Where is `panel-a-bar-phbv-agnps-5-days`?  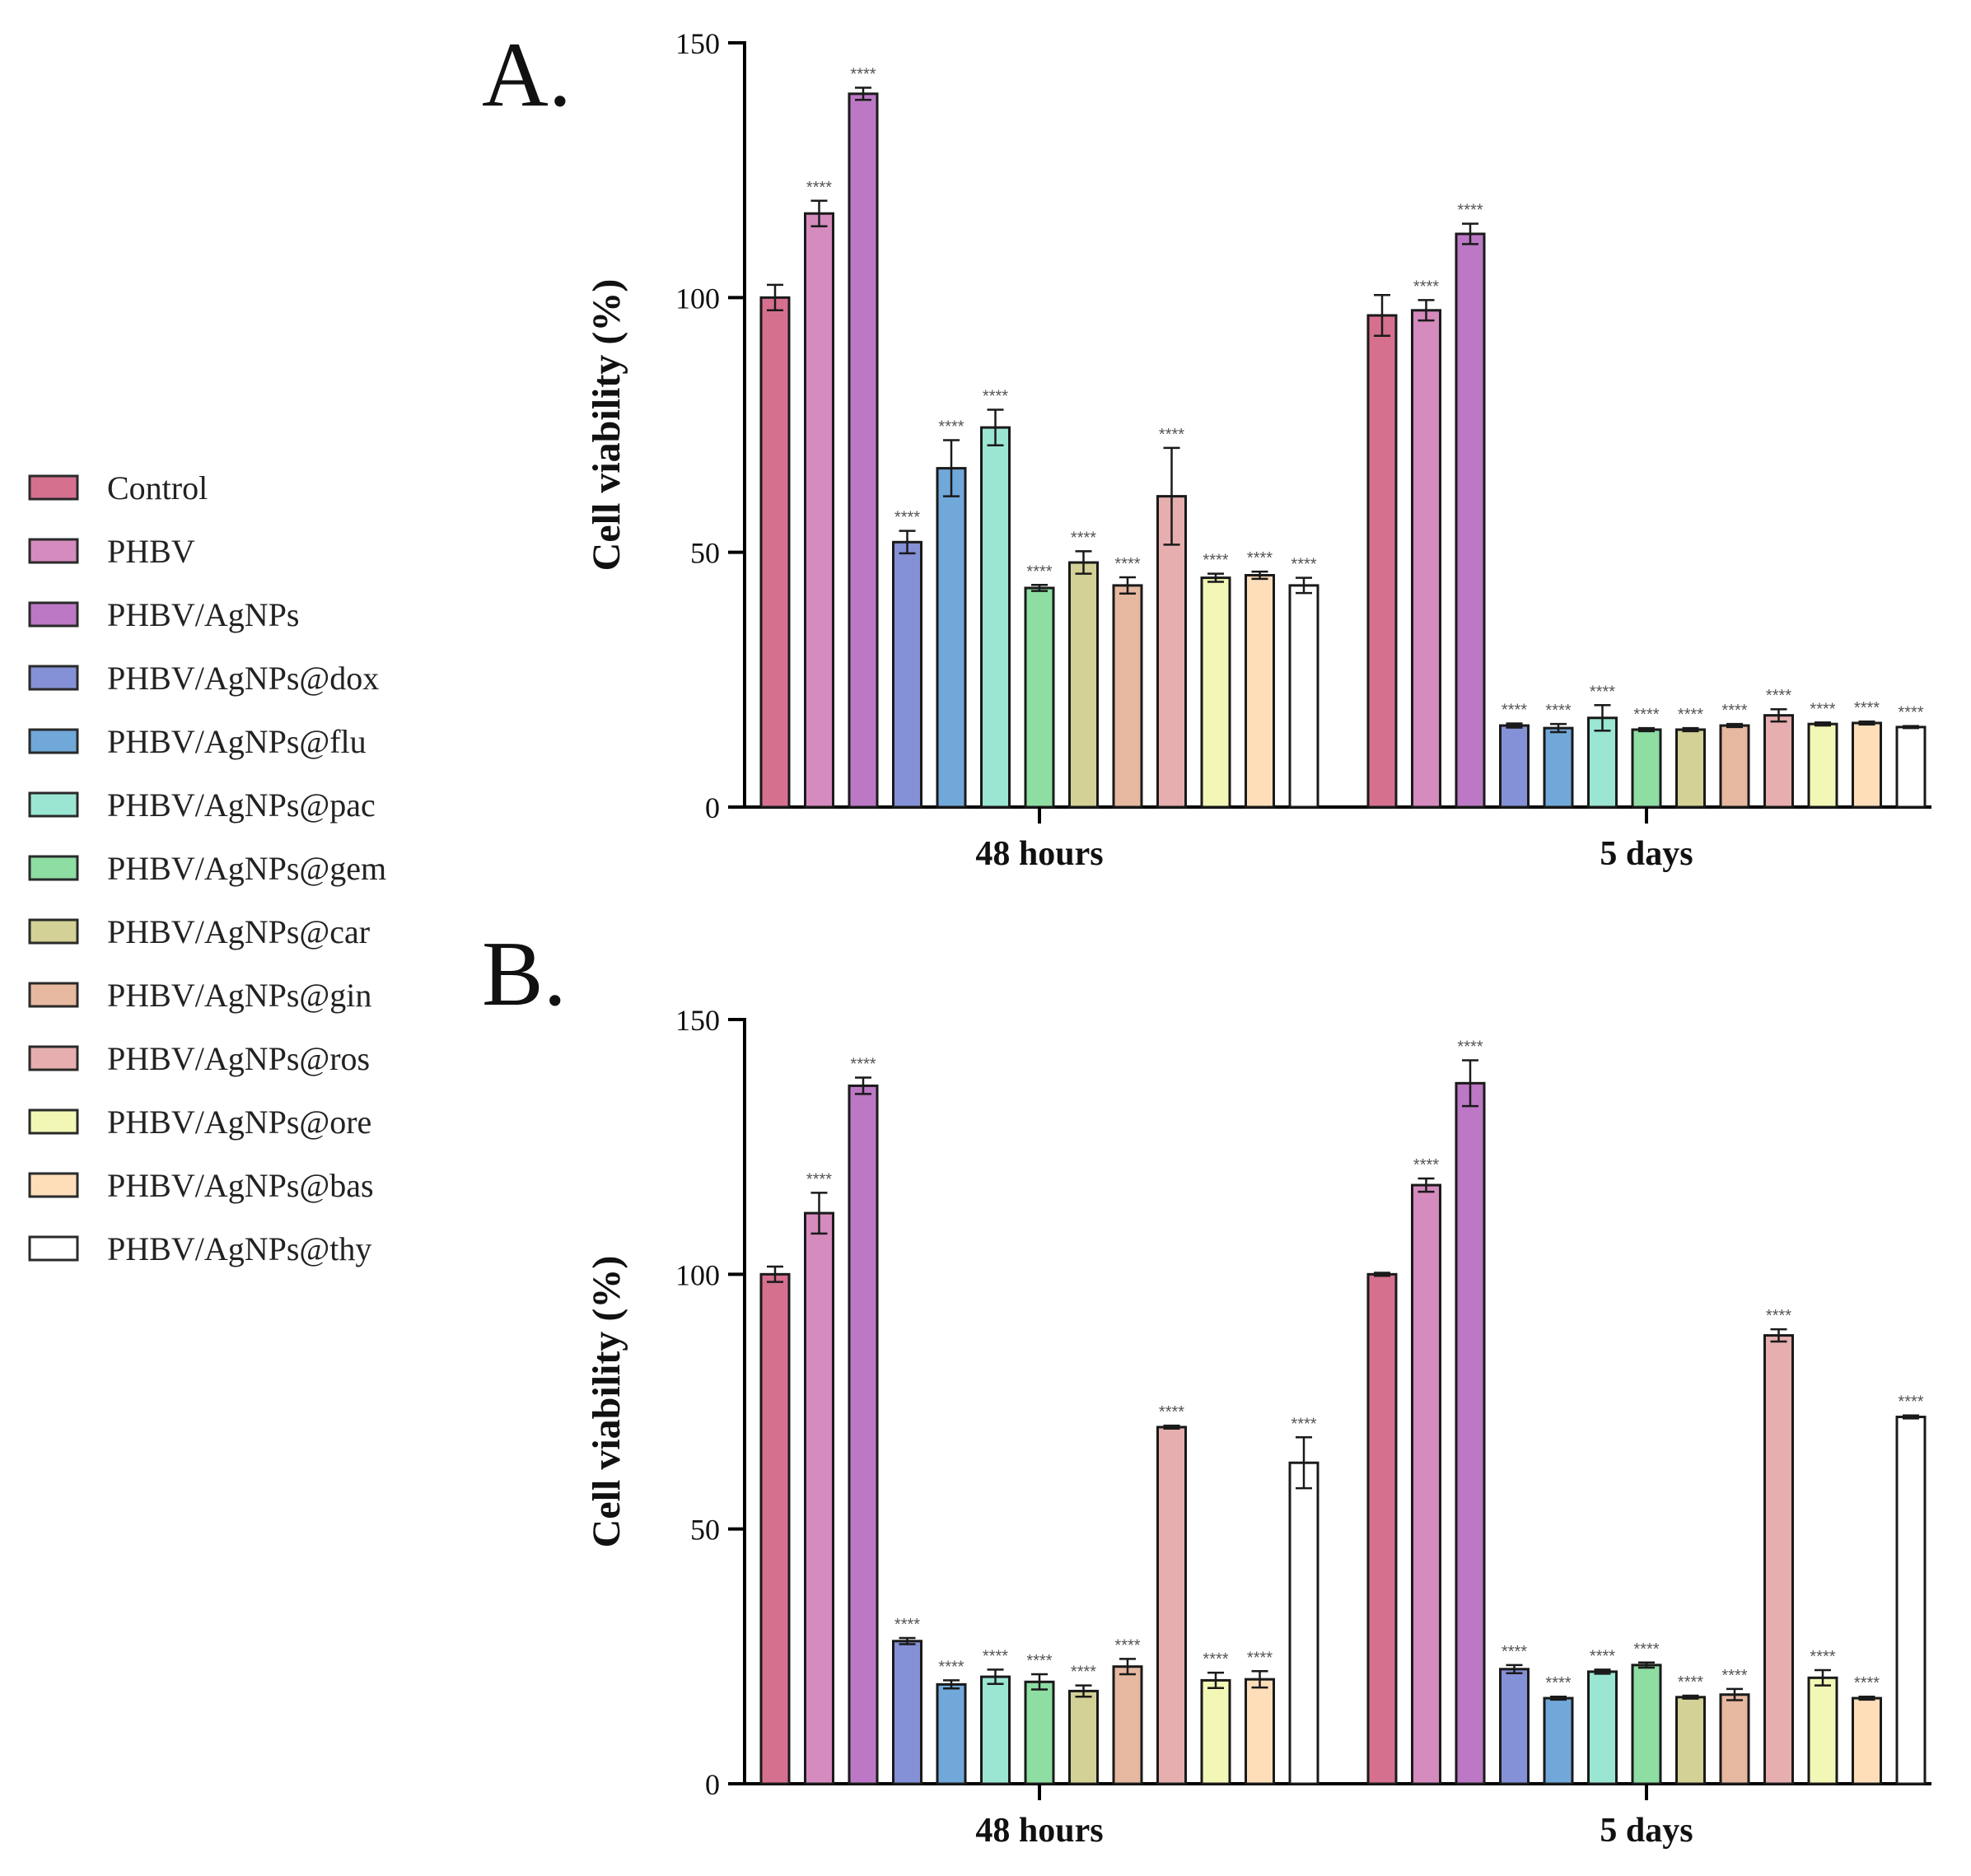 panel-a-bar-phbv-agnps-5-days is located at coordinates (1470, 520).